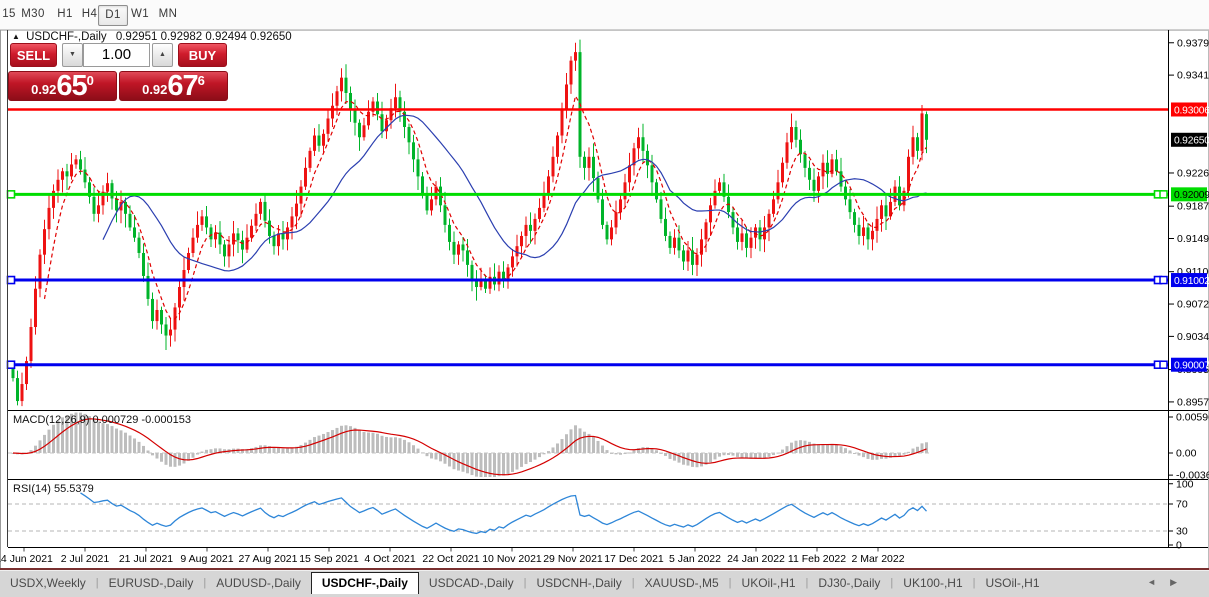  Describe the element at coordinates (1186, 454) in the screenshot. I see `svg-text: 0.00` at that location.